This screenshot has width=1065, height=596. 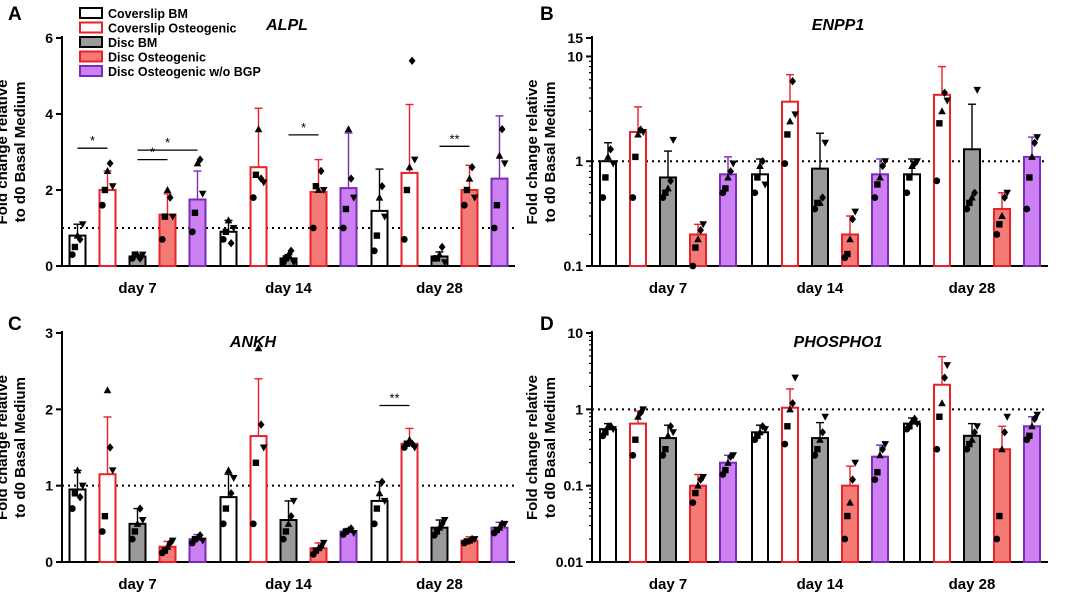 What do you see at coordinates (575, 38) in the screenshot?
I see `y-tick-label: 15` at bounding box center [575, 38].